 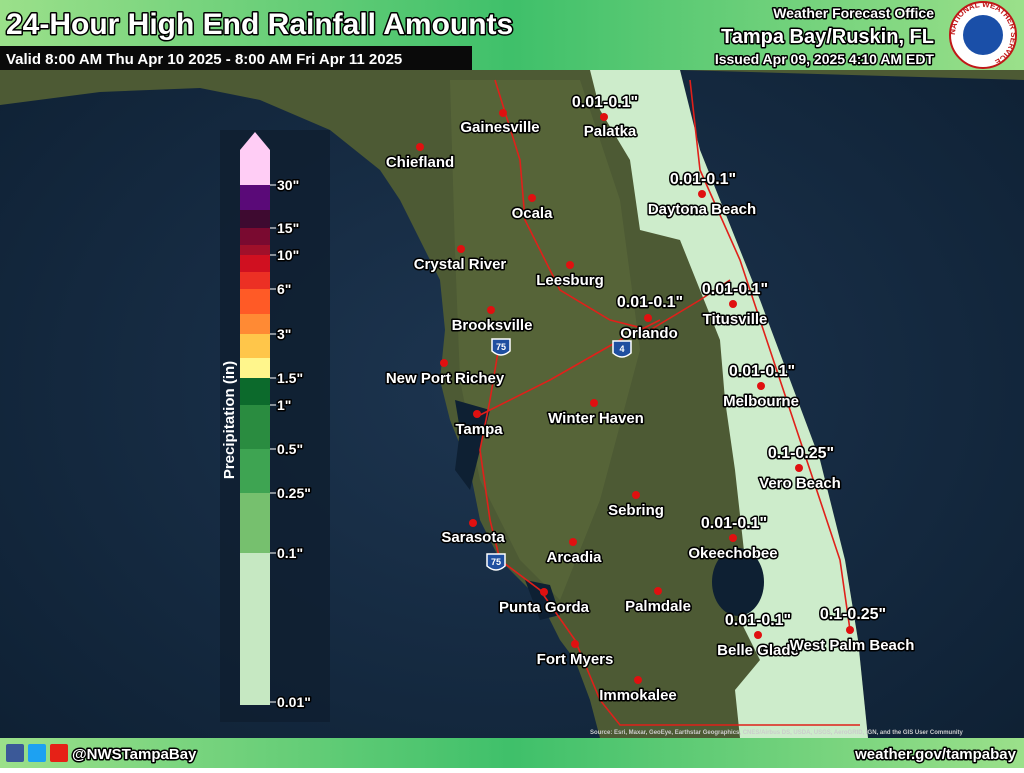 I want to click on city-label: Ocala, so click(x=533, y=213).